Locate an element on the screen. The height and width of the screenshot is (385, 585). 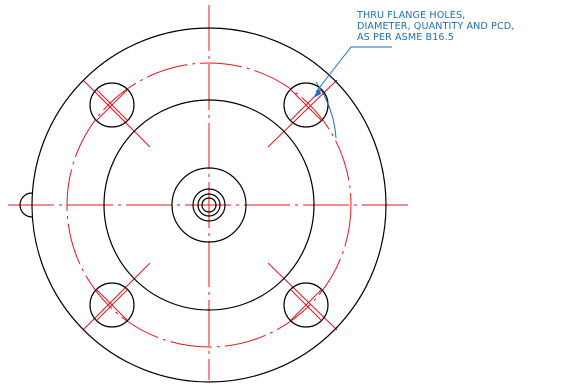
bolt-hole-bottom-right is located at coordinates (306, 305).